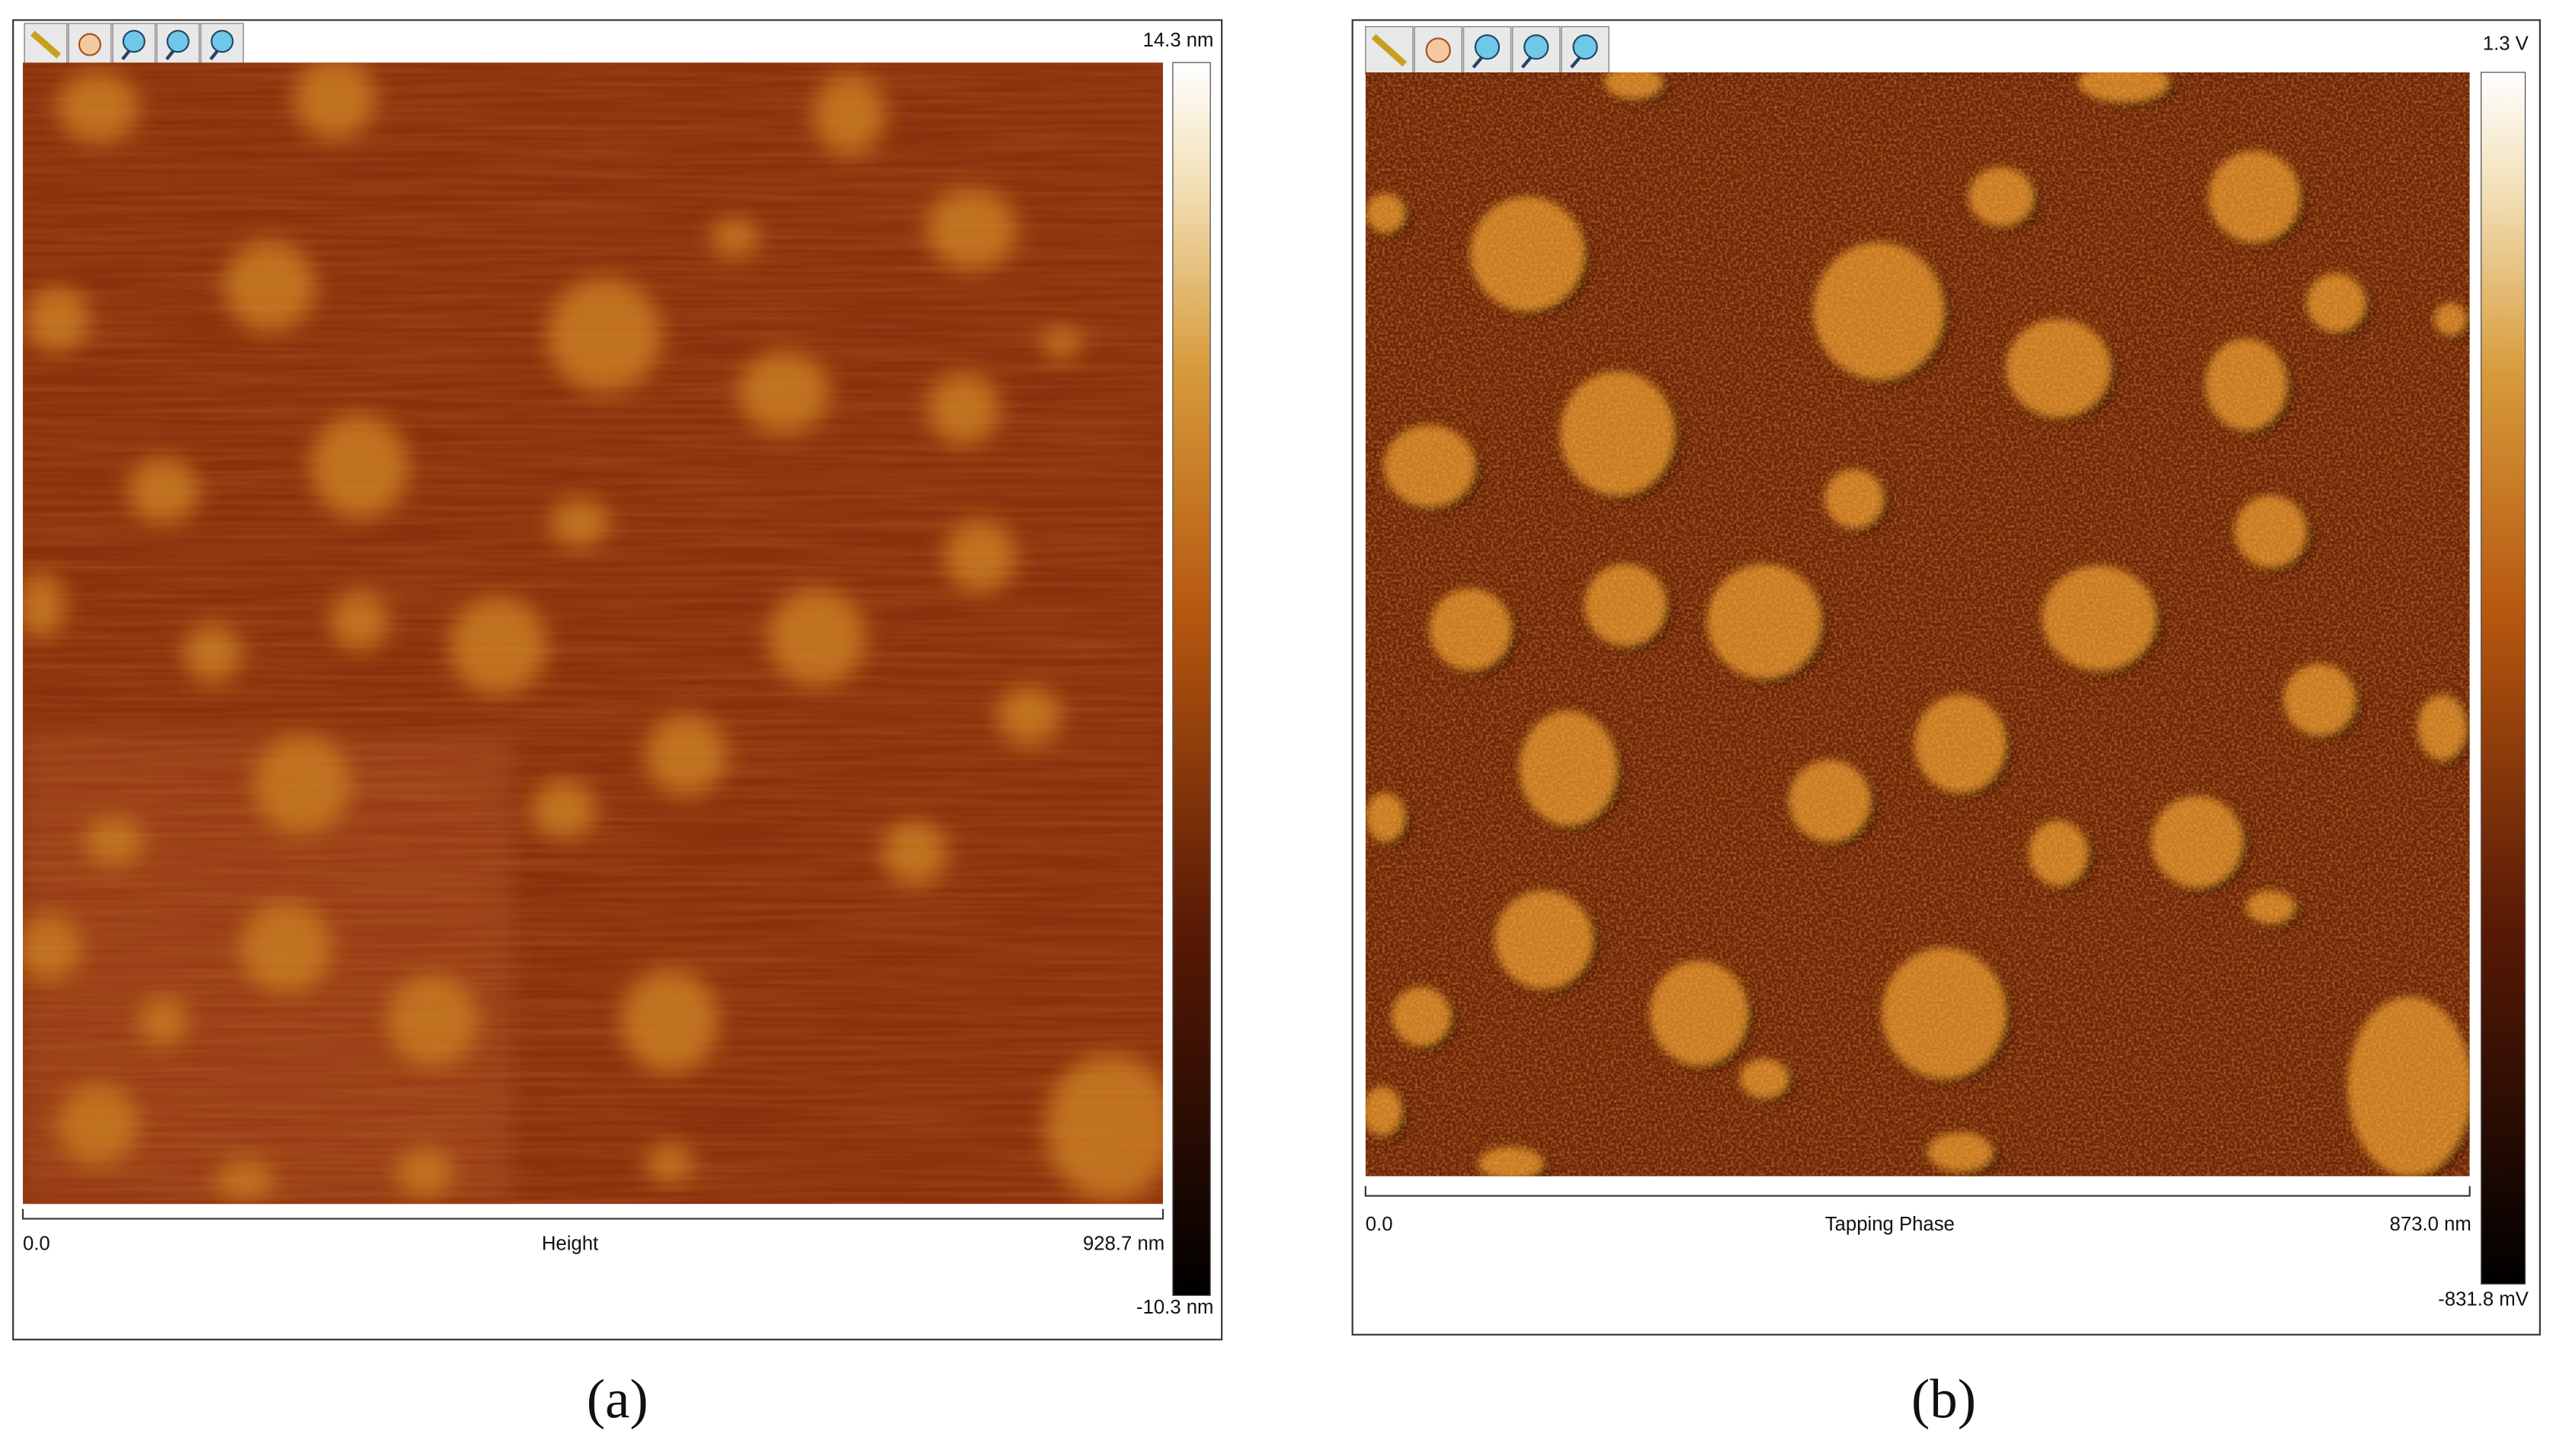 This screenshot has height=1456, width=2553. Describe the element at coordinates (618, 1399) in the screenshot. I see `caption: (a)` at that location.